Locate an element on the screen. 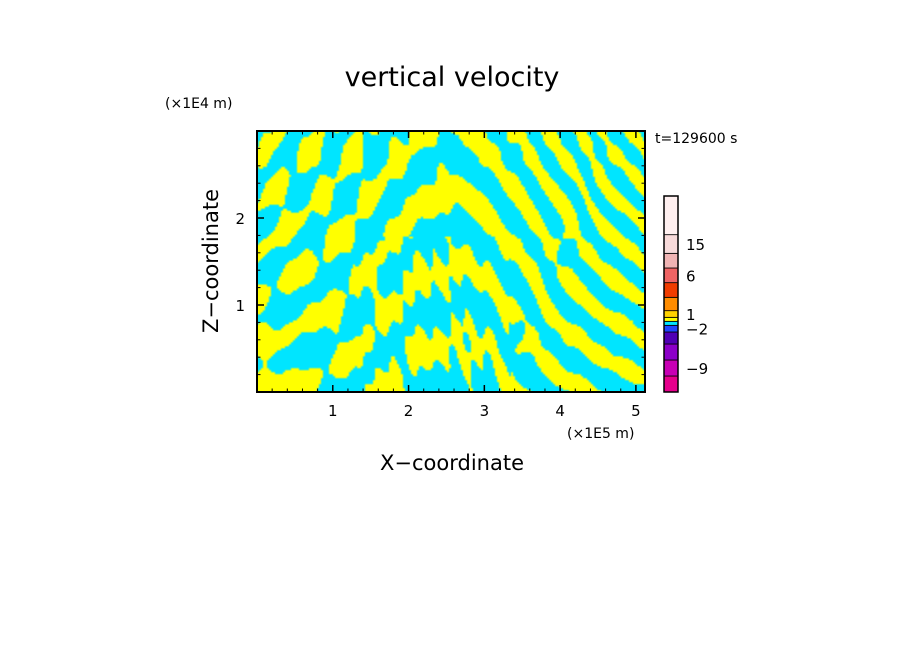  chart-title: vertical velocity is located at coordinates (452, 77).